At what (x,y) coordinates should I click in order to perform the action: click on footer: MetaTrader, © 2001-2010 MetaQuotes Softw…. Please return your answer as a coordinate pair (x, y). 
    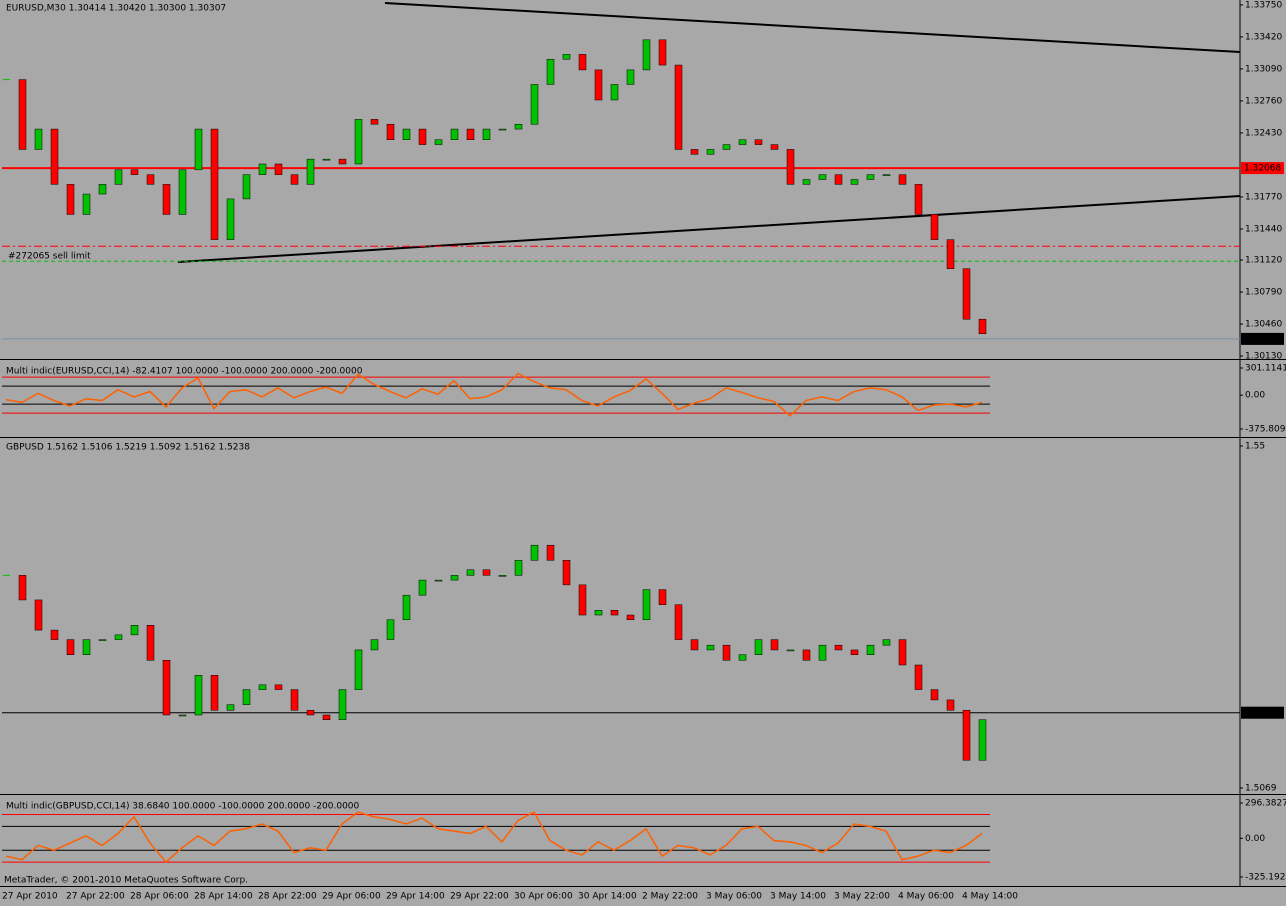
    Looking at the image, I should click on (126, 881).